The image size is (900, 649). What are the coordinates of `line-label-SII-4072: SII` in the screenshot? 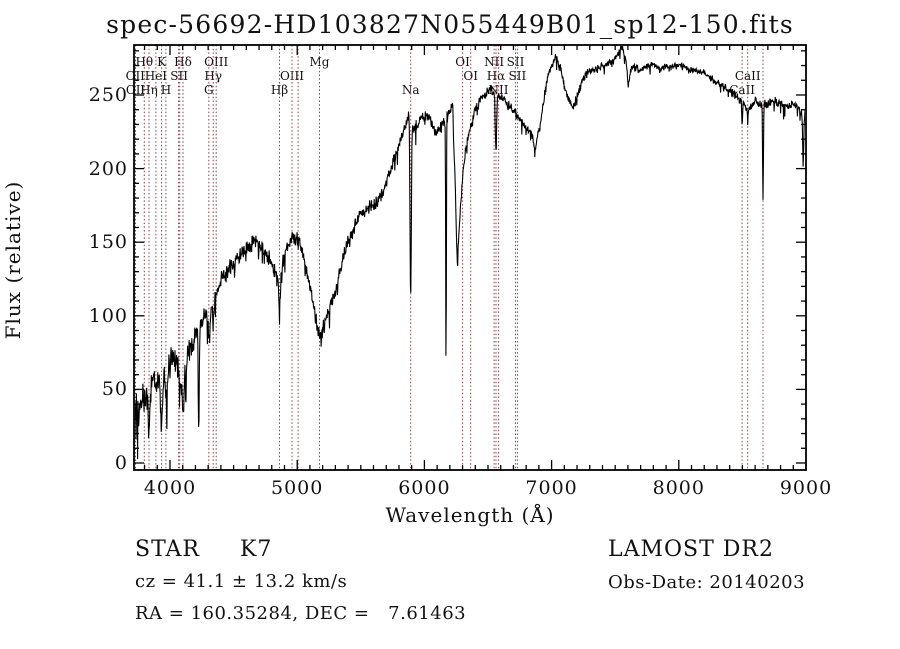 It's located at (179, 76).